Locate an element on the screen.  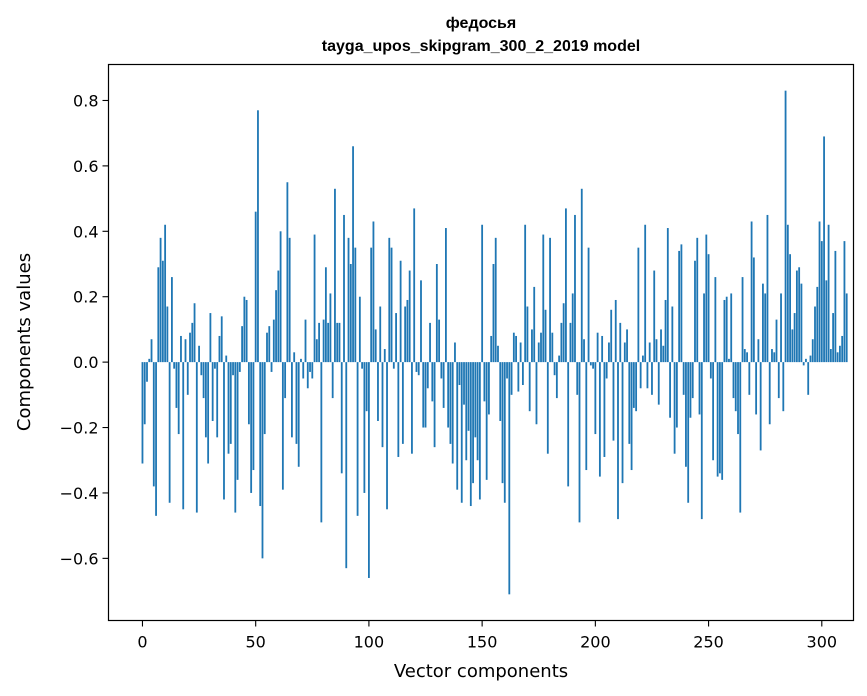
y-axis-ticks: −0.6 −0.4 −0.2 0.0 0.2 0.4 0.6 0.8 is located at coordinates (84, 329).